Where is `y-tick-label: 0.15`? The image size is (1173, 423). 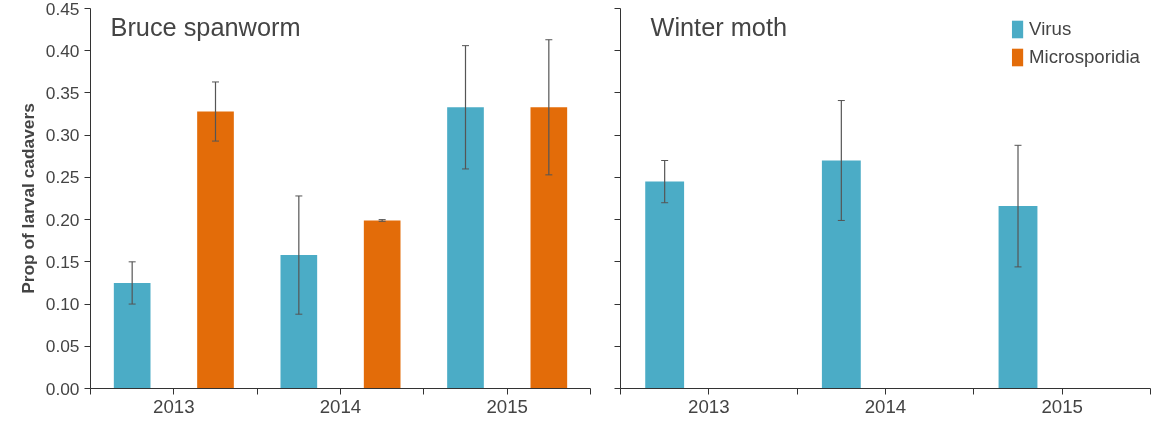 y-tick-label: 0.15 is located at coordinates (62, 261).